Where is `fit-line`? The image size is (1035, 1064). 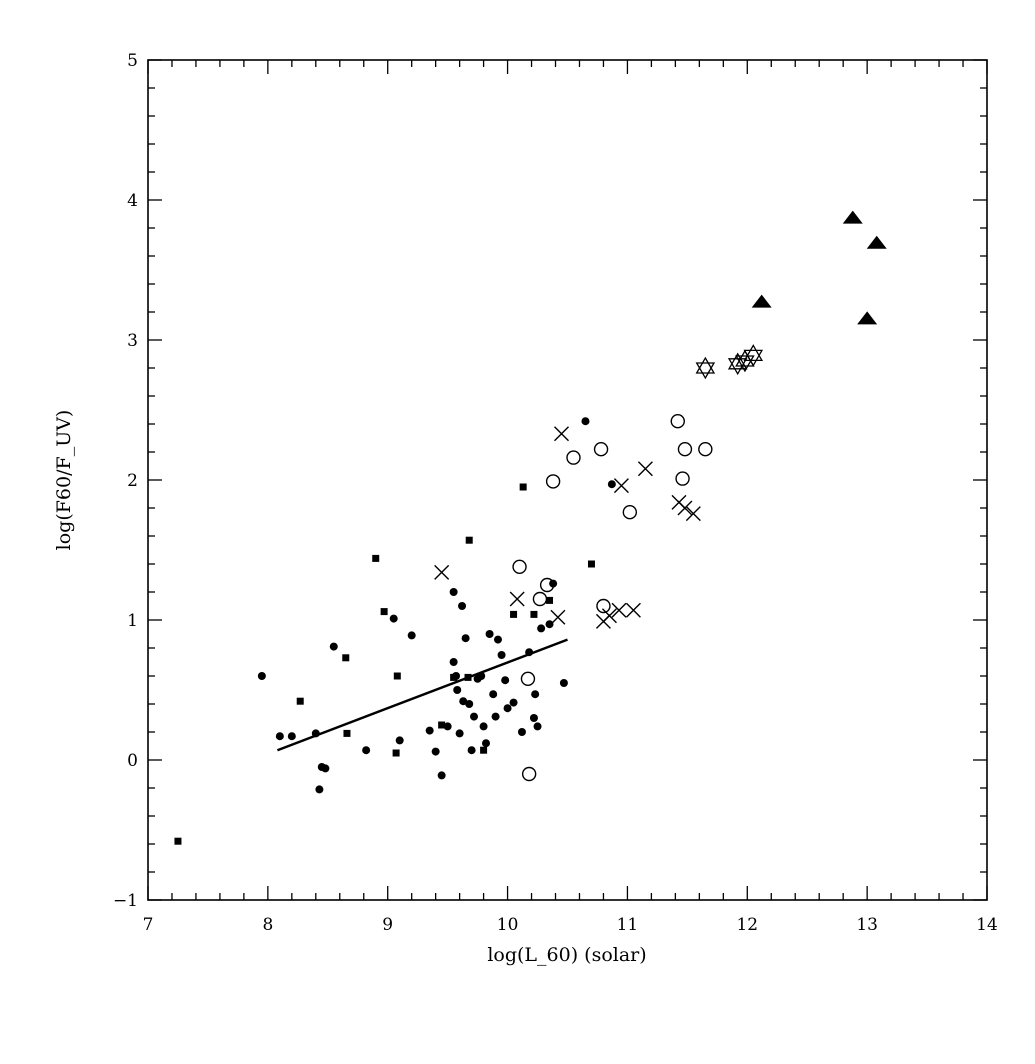
fit-line is located at coordinates (422, 695).